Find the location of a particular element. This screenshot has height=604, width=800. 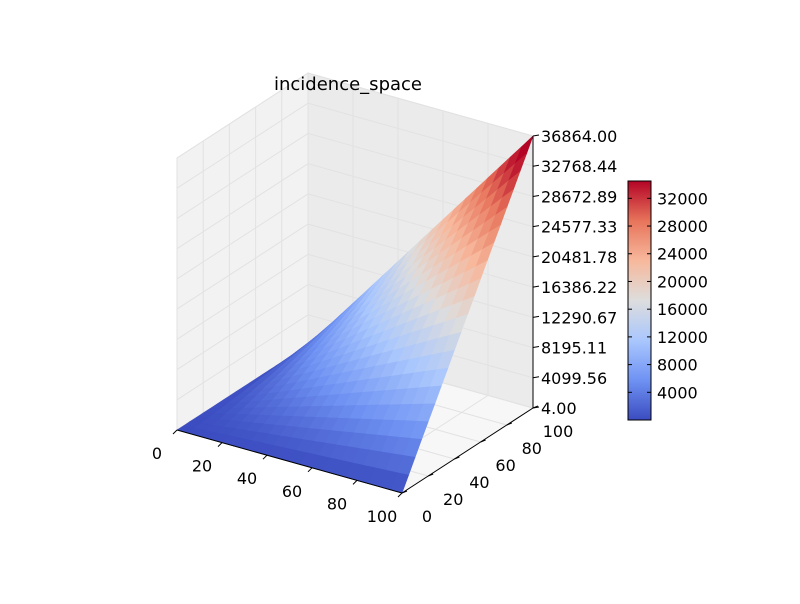

colorbar-gradient is located at coordinates (639, 300).